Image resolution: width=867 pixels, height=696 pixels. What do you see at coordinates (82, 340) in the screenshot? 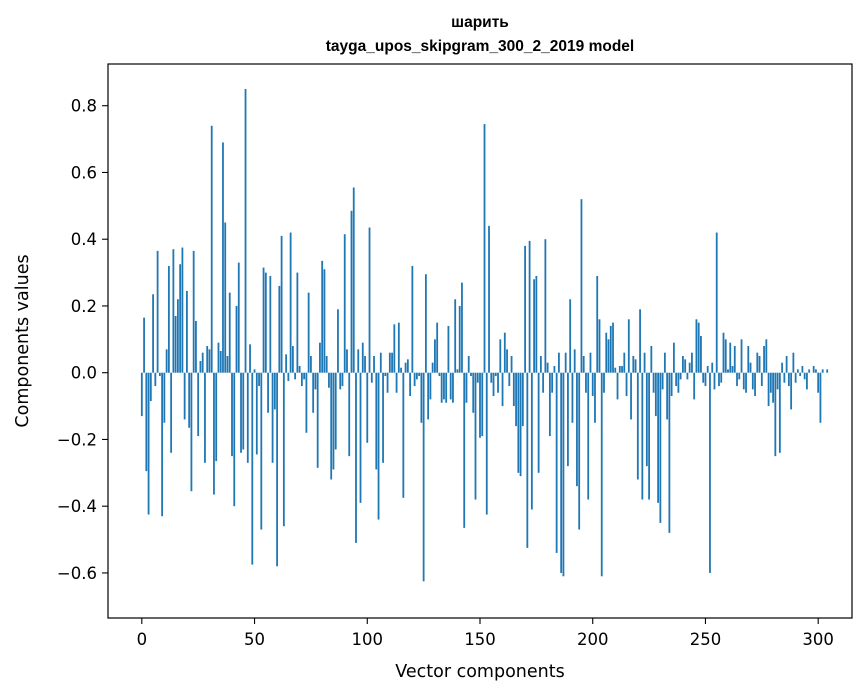
I see `y-axis-ticks: −0.6 −0.4 −0.2 0.0 0.2 0.4 0.6 0.8` at bounding box center [82, 340].